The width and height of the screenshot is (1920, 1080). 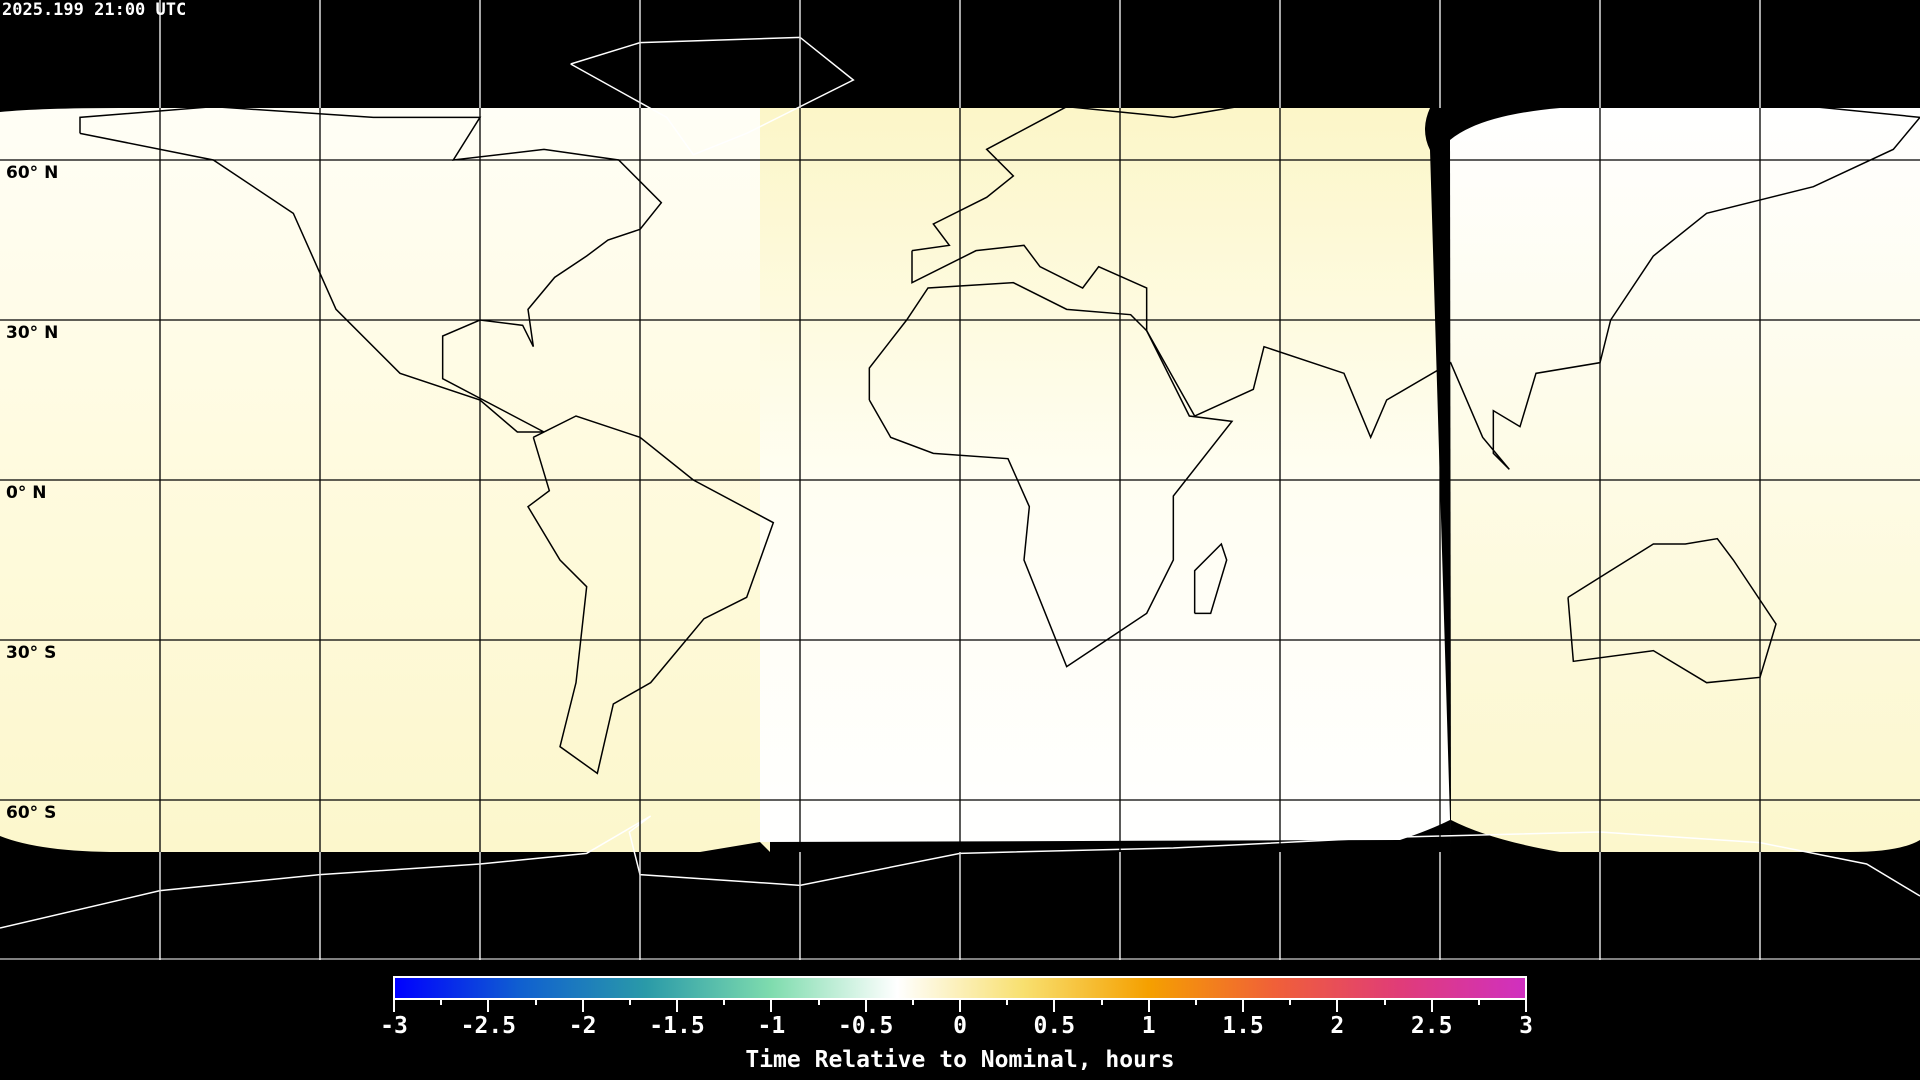 I want to click on colorbar-tick-label: 2, so click(x=1337, y=1026).